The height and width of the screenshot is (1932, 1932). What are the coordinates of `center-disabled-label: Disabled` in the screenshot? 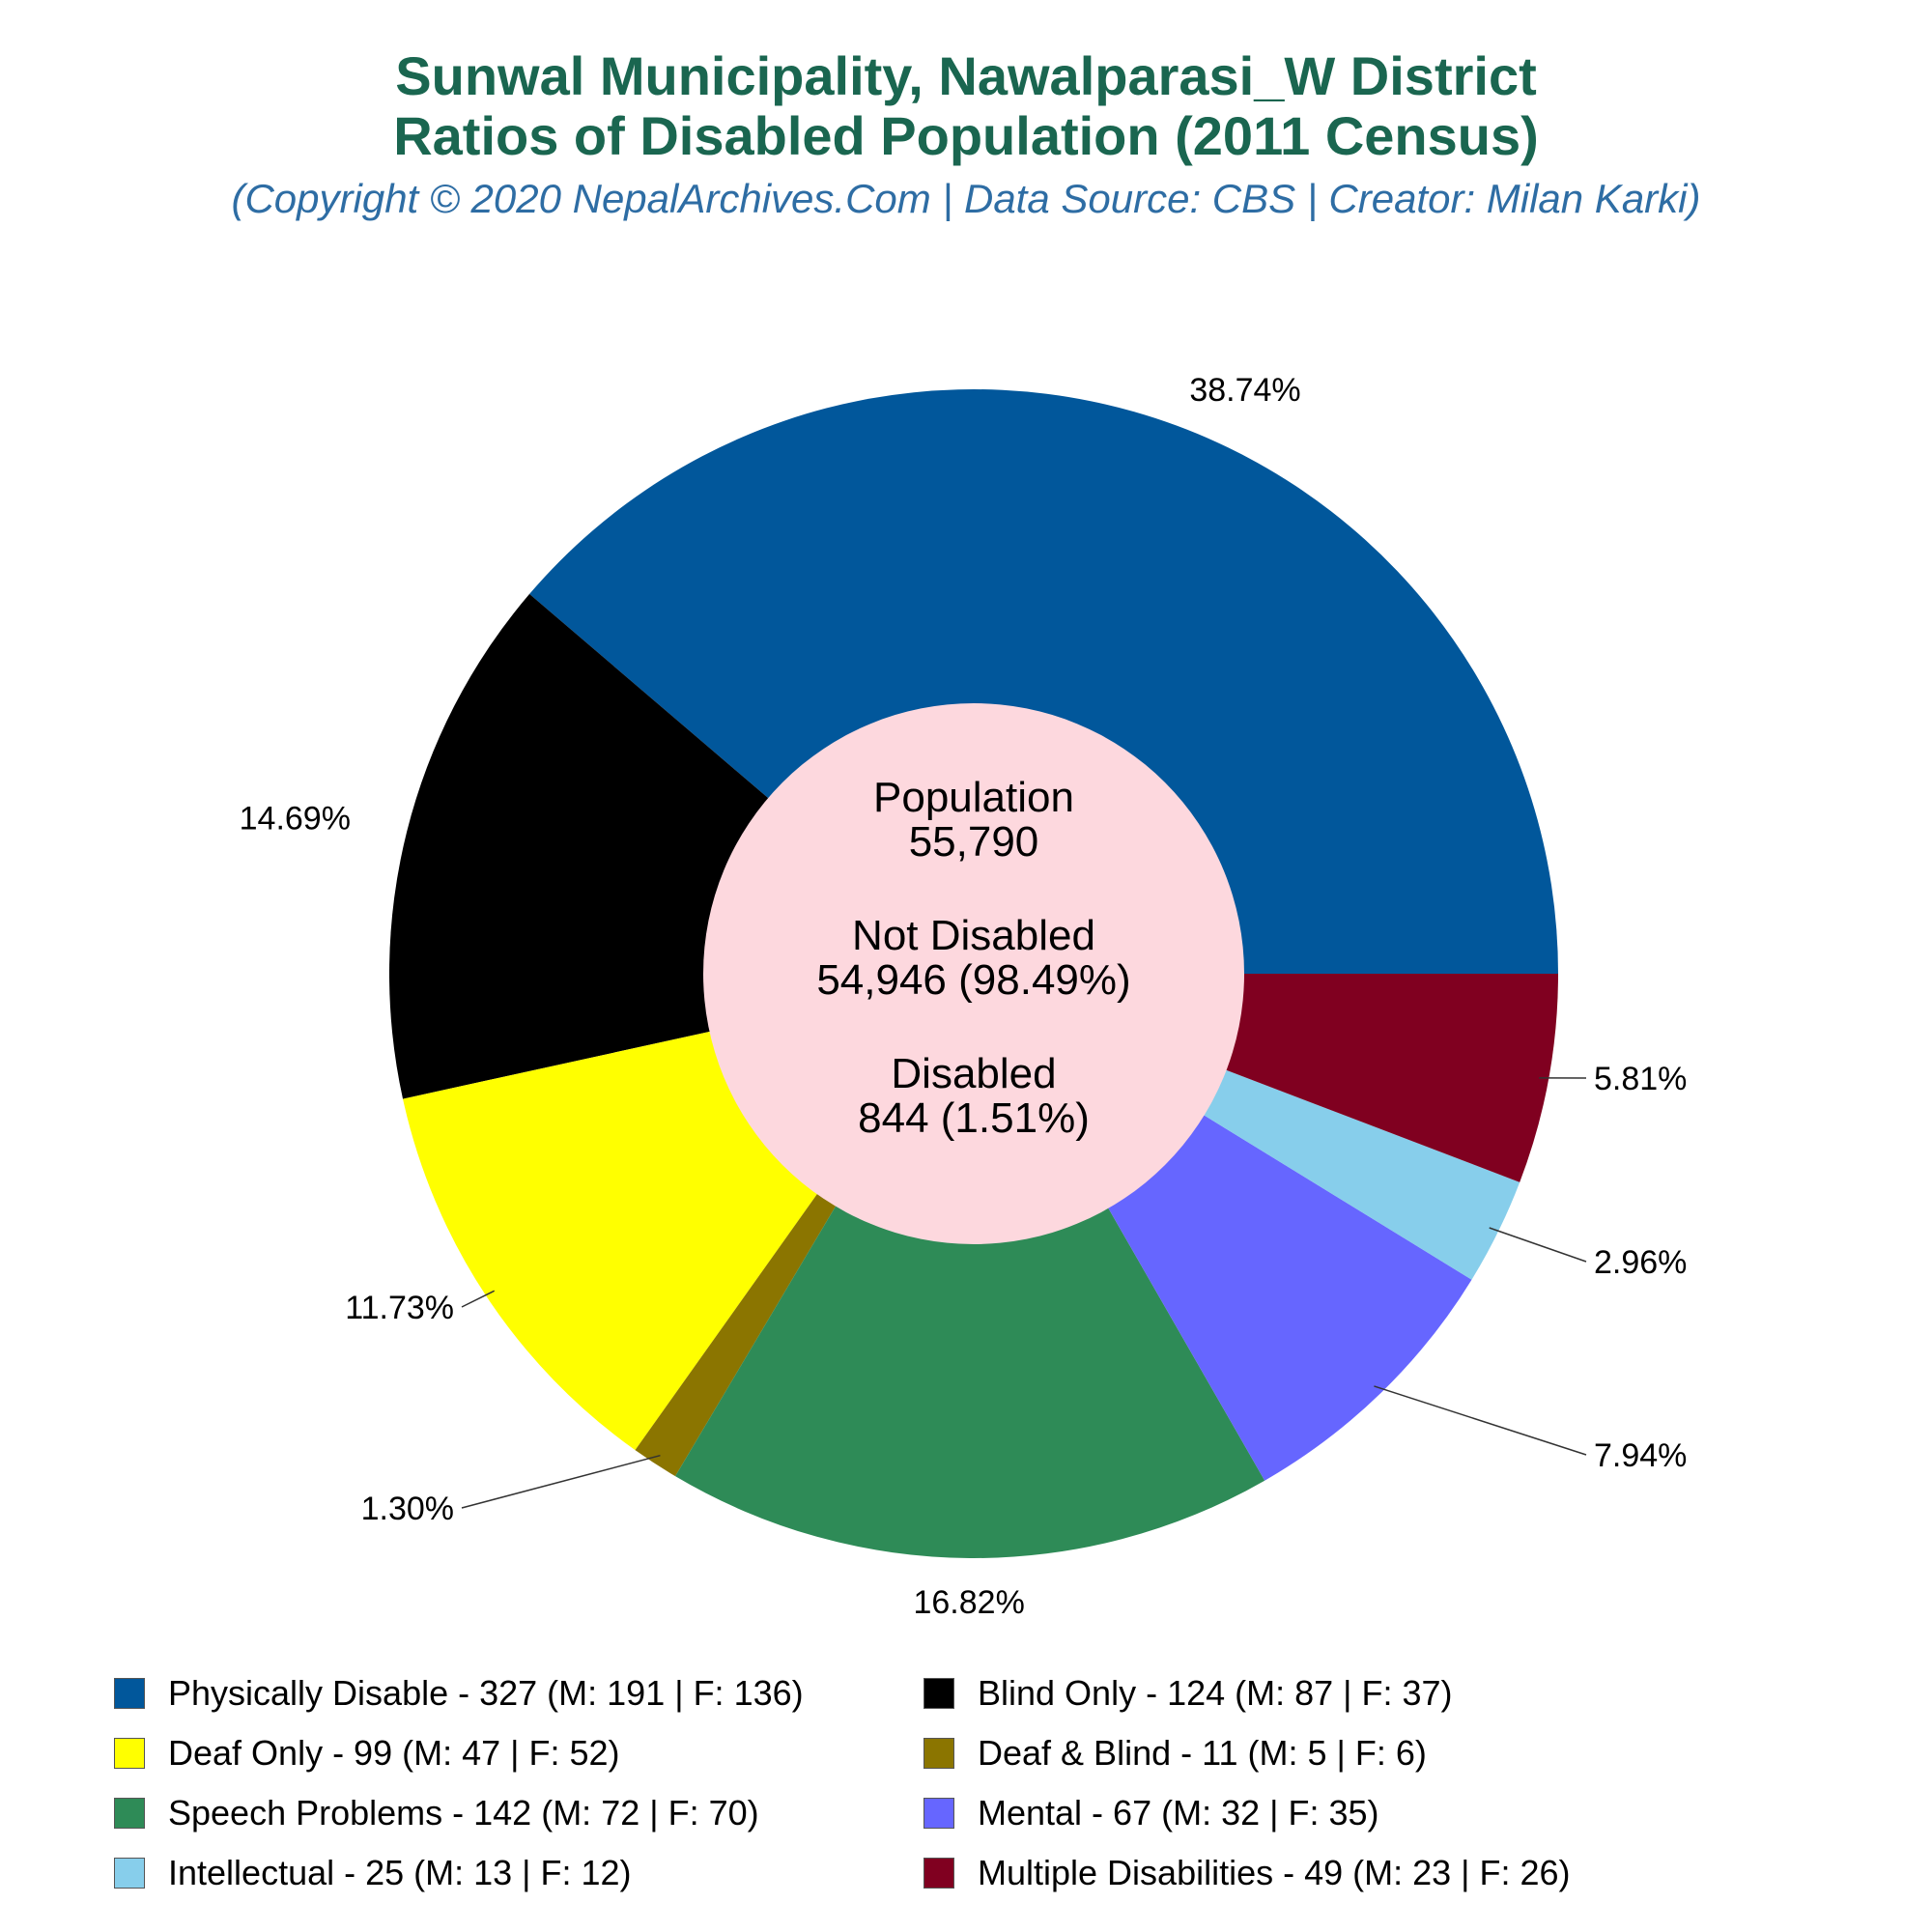 It's located at (973, 1073).